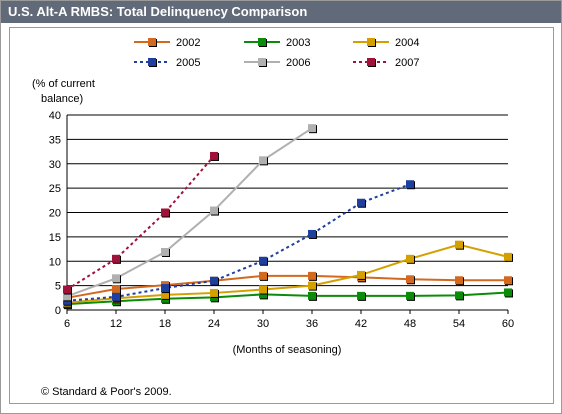  Describe the element at coordinates (165, 324) in the screenshot. I see `x-tick-label: 18` at that location.